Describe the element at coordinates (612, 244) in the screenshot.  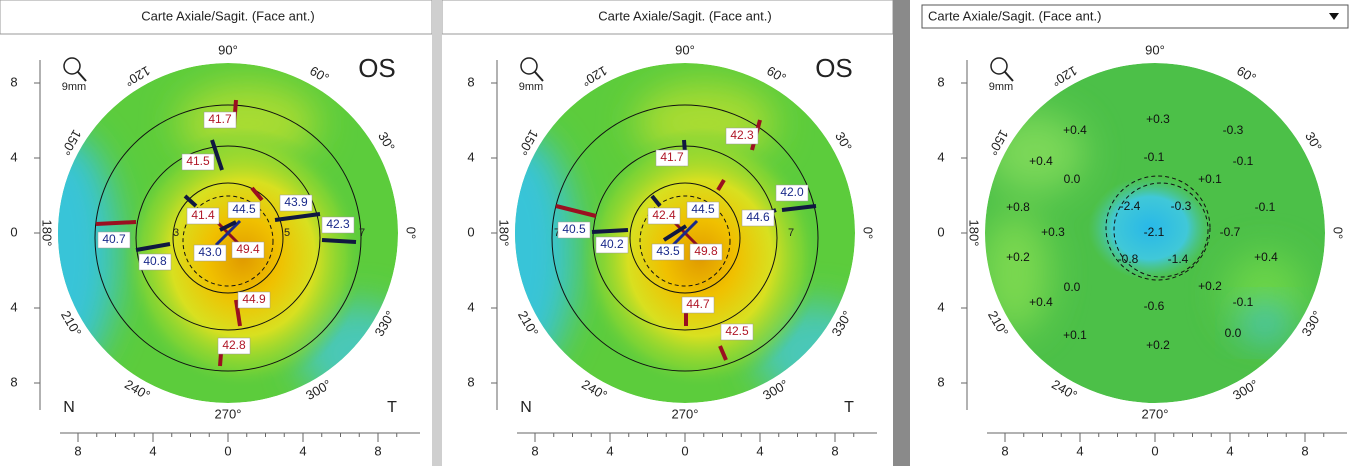
I see `reading: 40.2` at that location.